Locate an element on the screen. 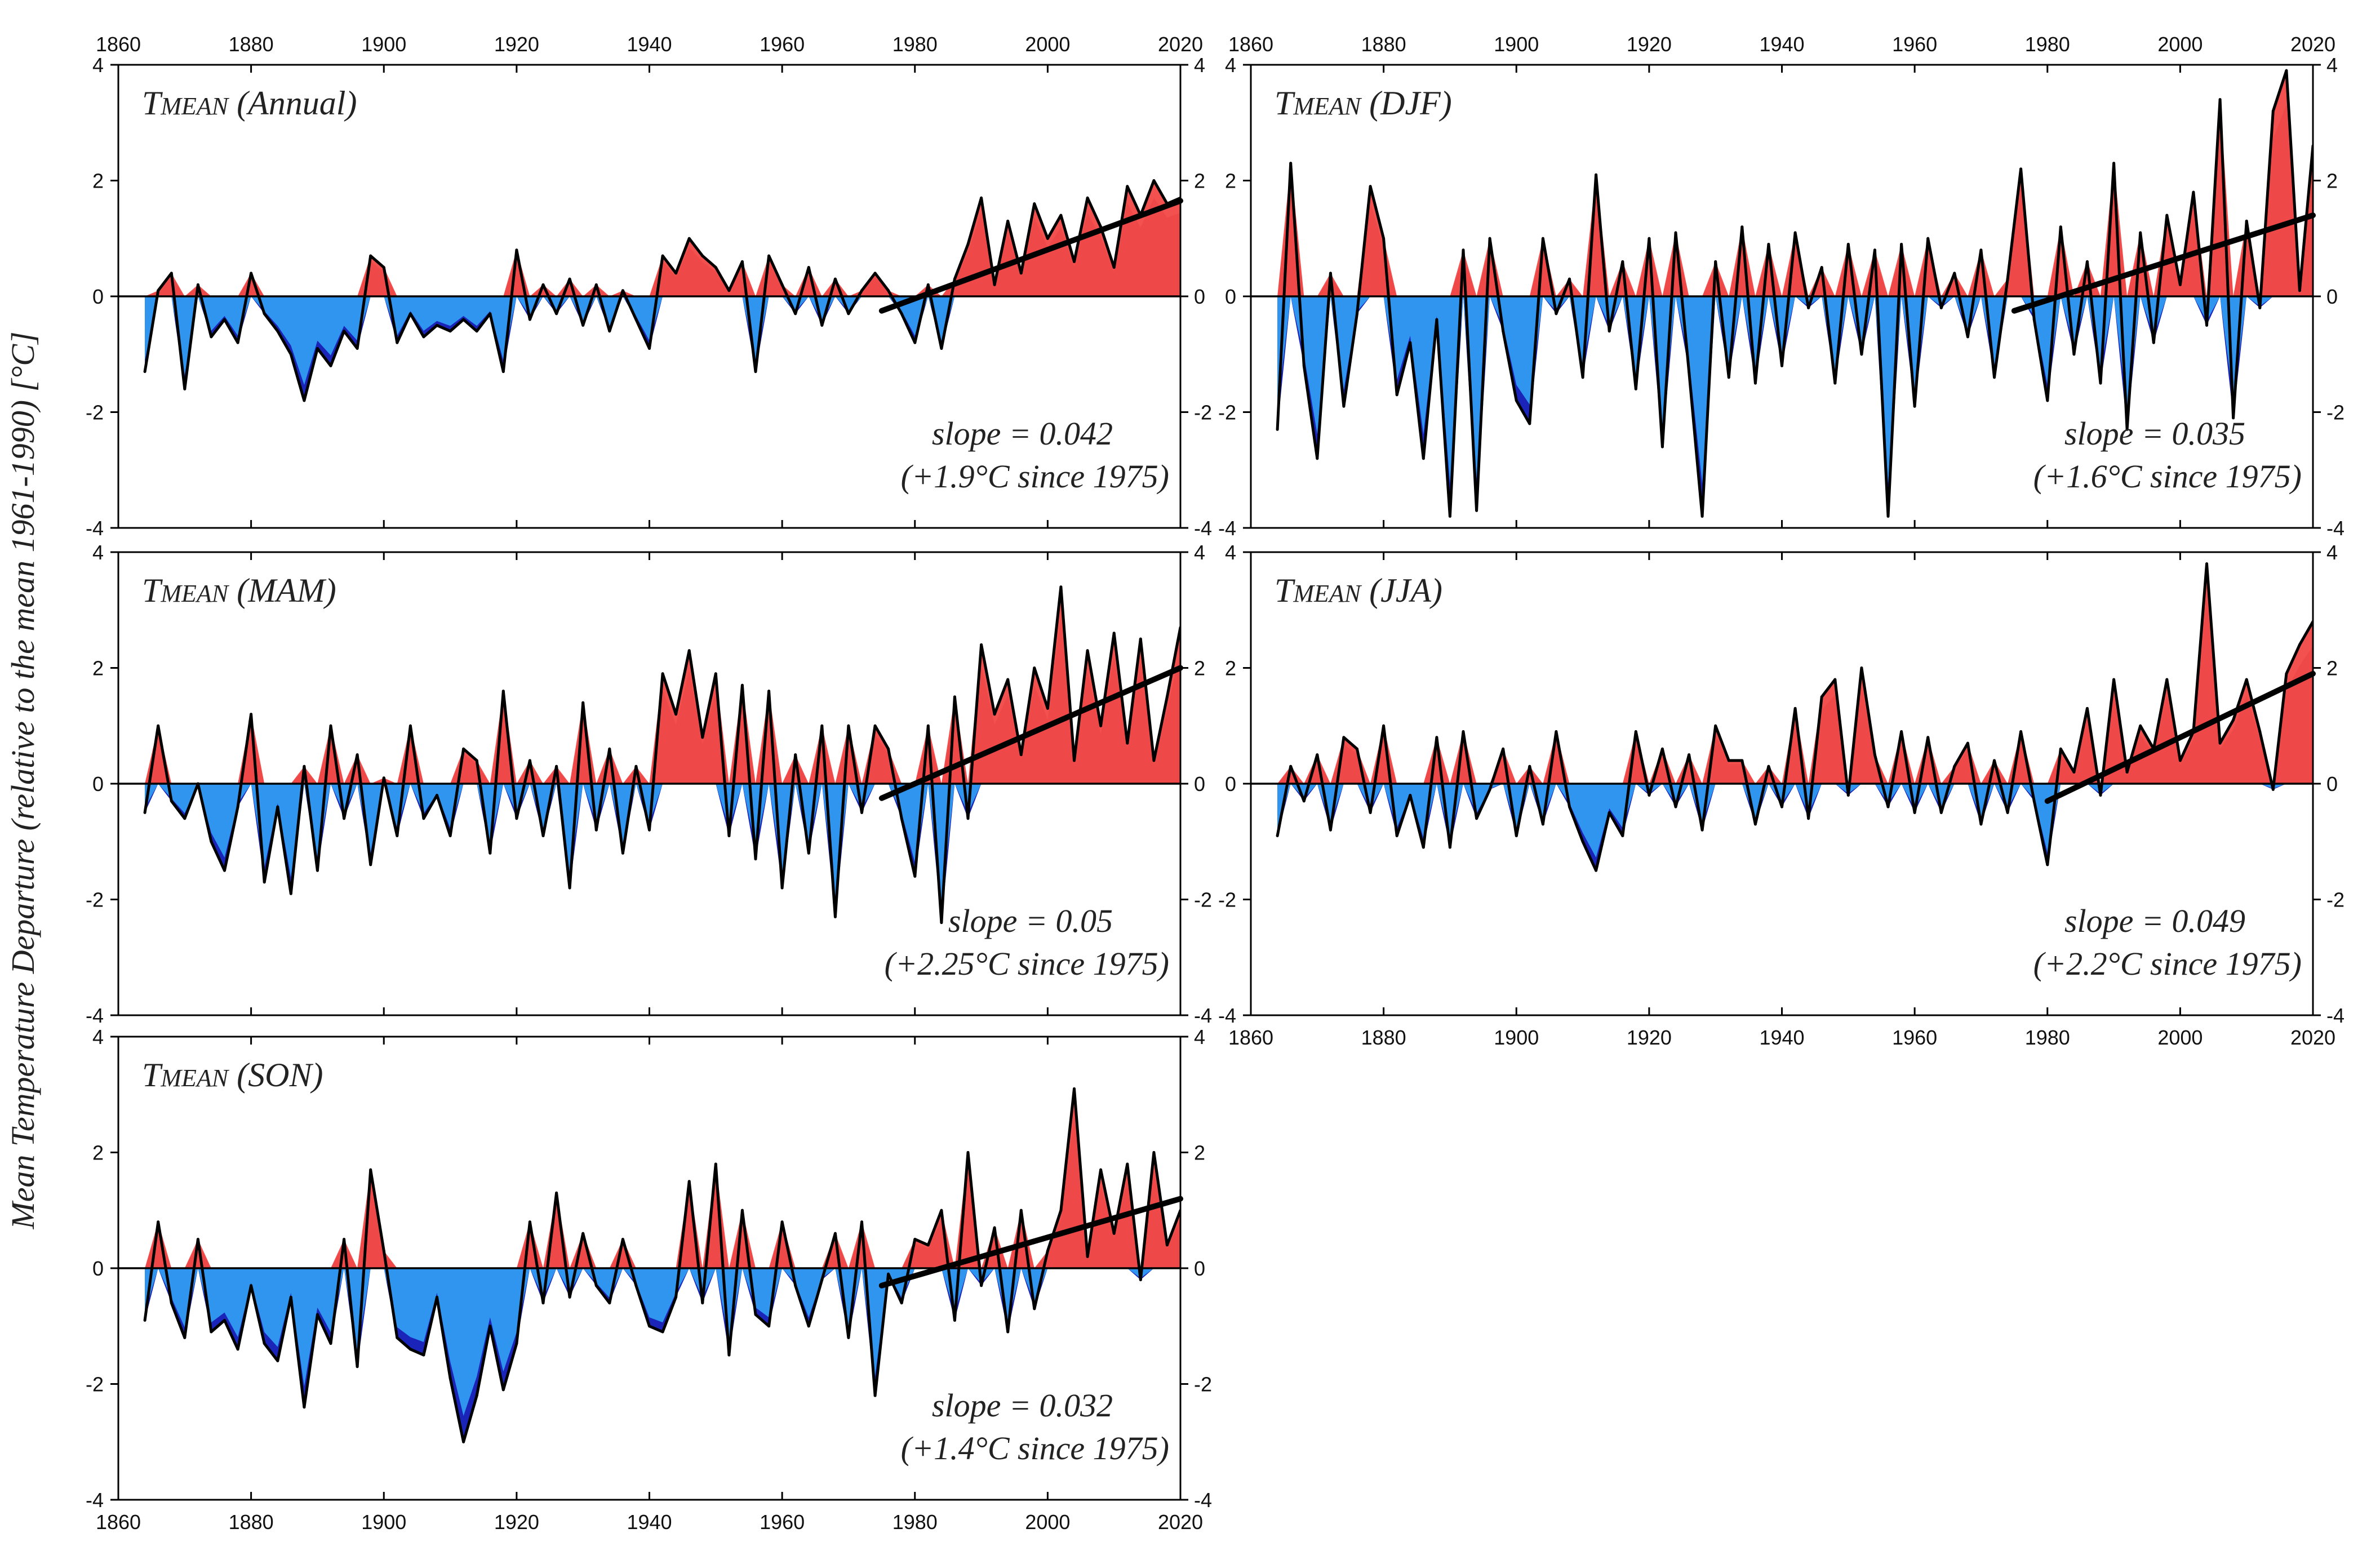  panel-title: TMEAN (MAM) is located at coordinates (239, 590).